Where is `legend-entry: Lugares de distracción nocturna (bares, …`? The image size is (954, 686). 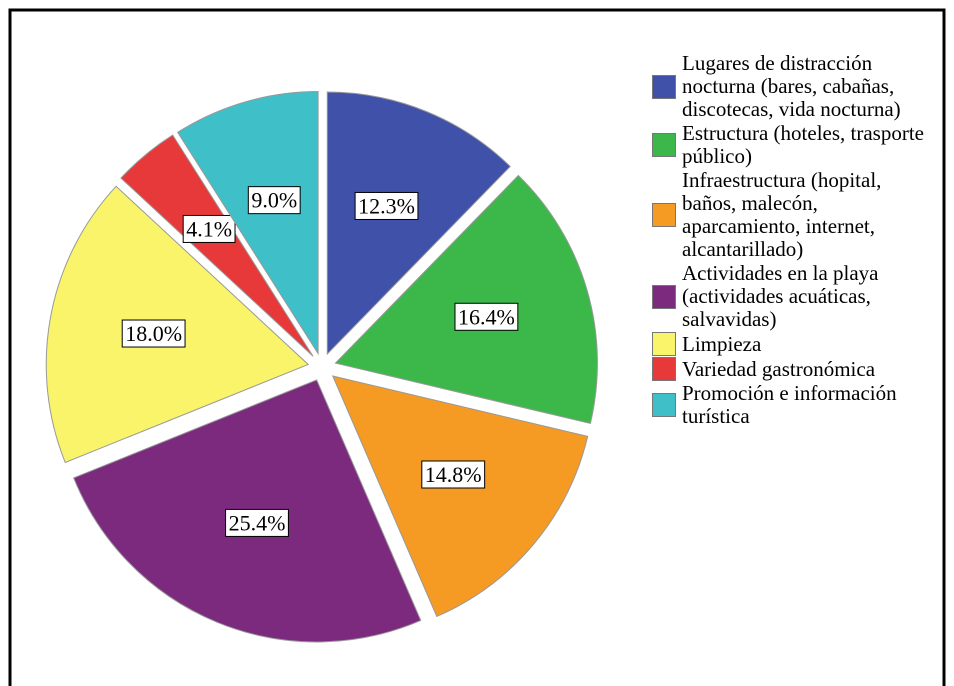
legend-entry: Lugares de distracción nocturna (bares, … is located at coordinates (797, 86).